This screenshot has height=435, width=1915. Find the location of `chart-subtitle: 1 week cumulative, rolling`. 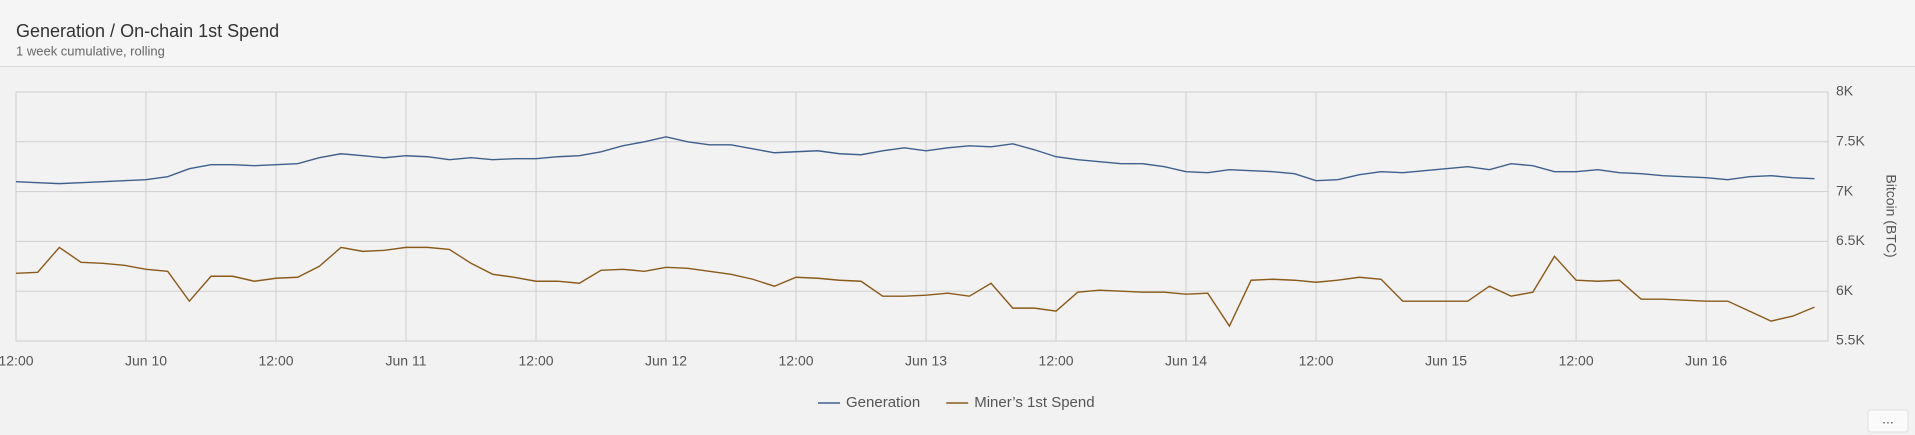

chart-subtitle: 1 week cumulative, rolling is located at coordinates (90, 50).